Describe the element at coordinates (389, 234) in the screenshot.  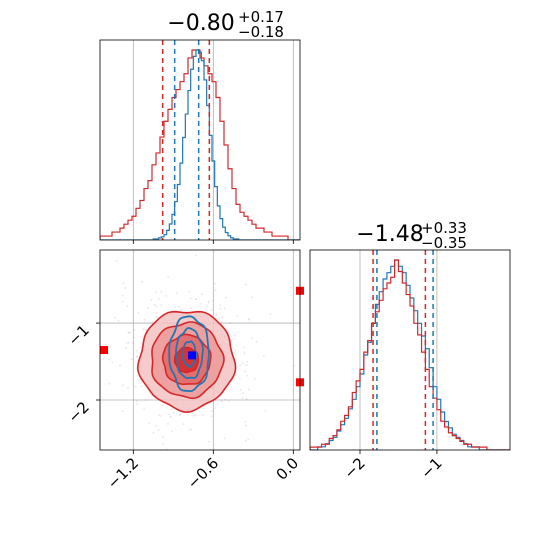
I see `title-param-2: −1.48` at that location.